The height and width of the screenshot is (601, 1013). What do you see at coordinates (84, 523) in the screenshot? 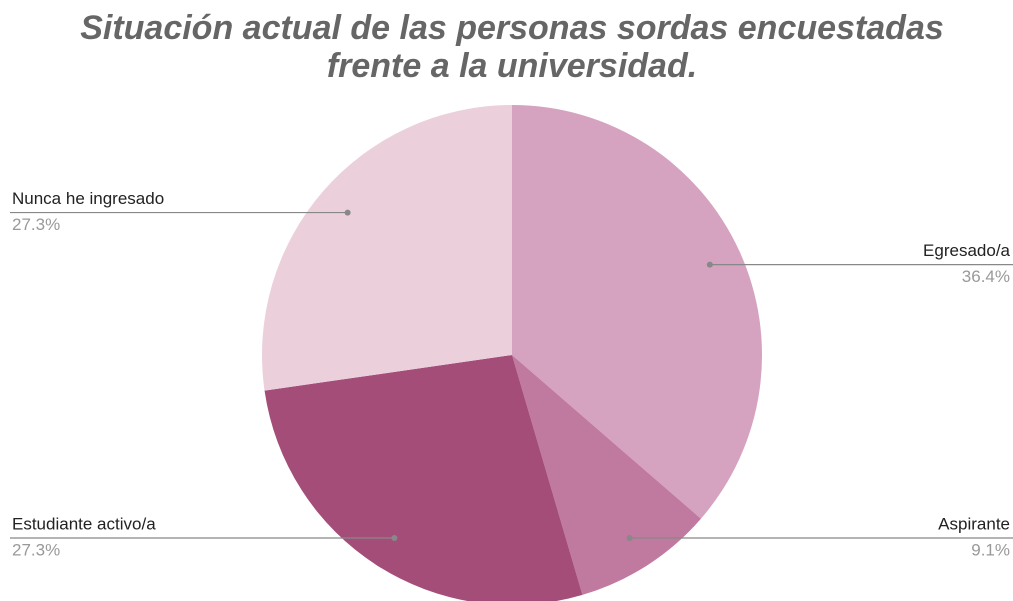
I see `slice-label: Estudiante activo/a` at bounding box center [84, 523].